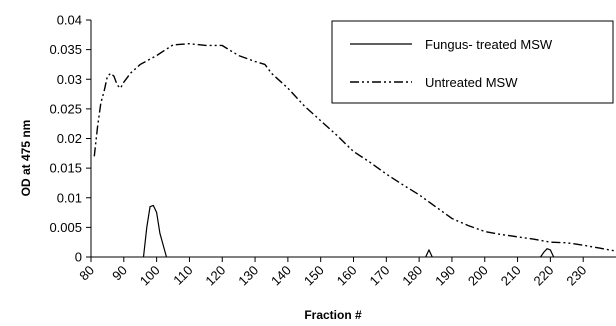  What do you see at coordinates (86, 273) in the screenshot?
I see `x-tick-label: 80` at bounding box center [86, 273].